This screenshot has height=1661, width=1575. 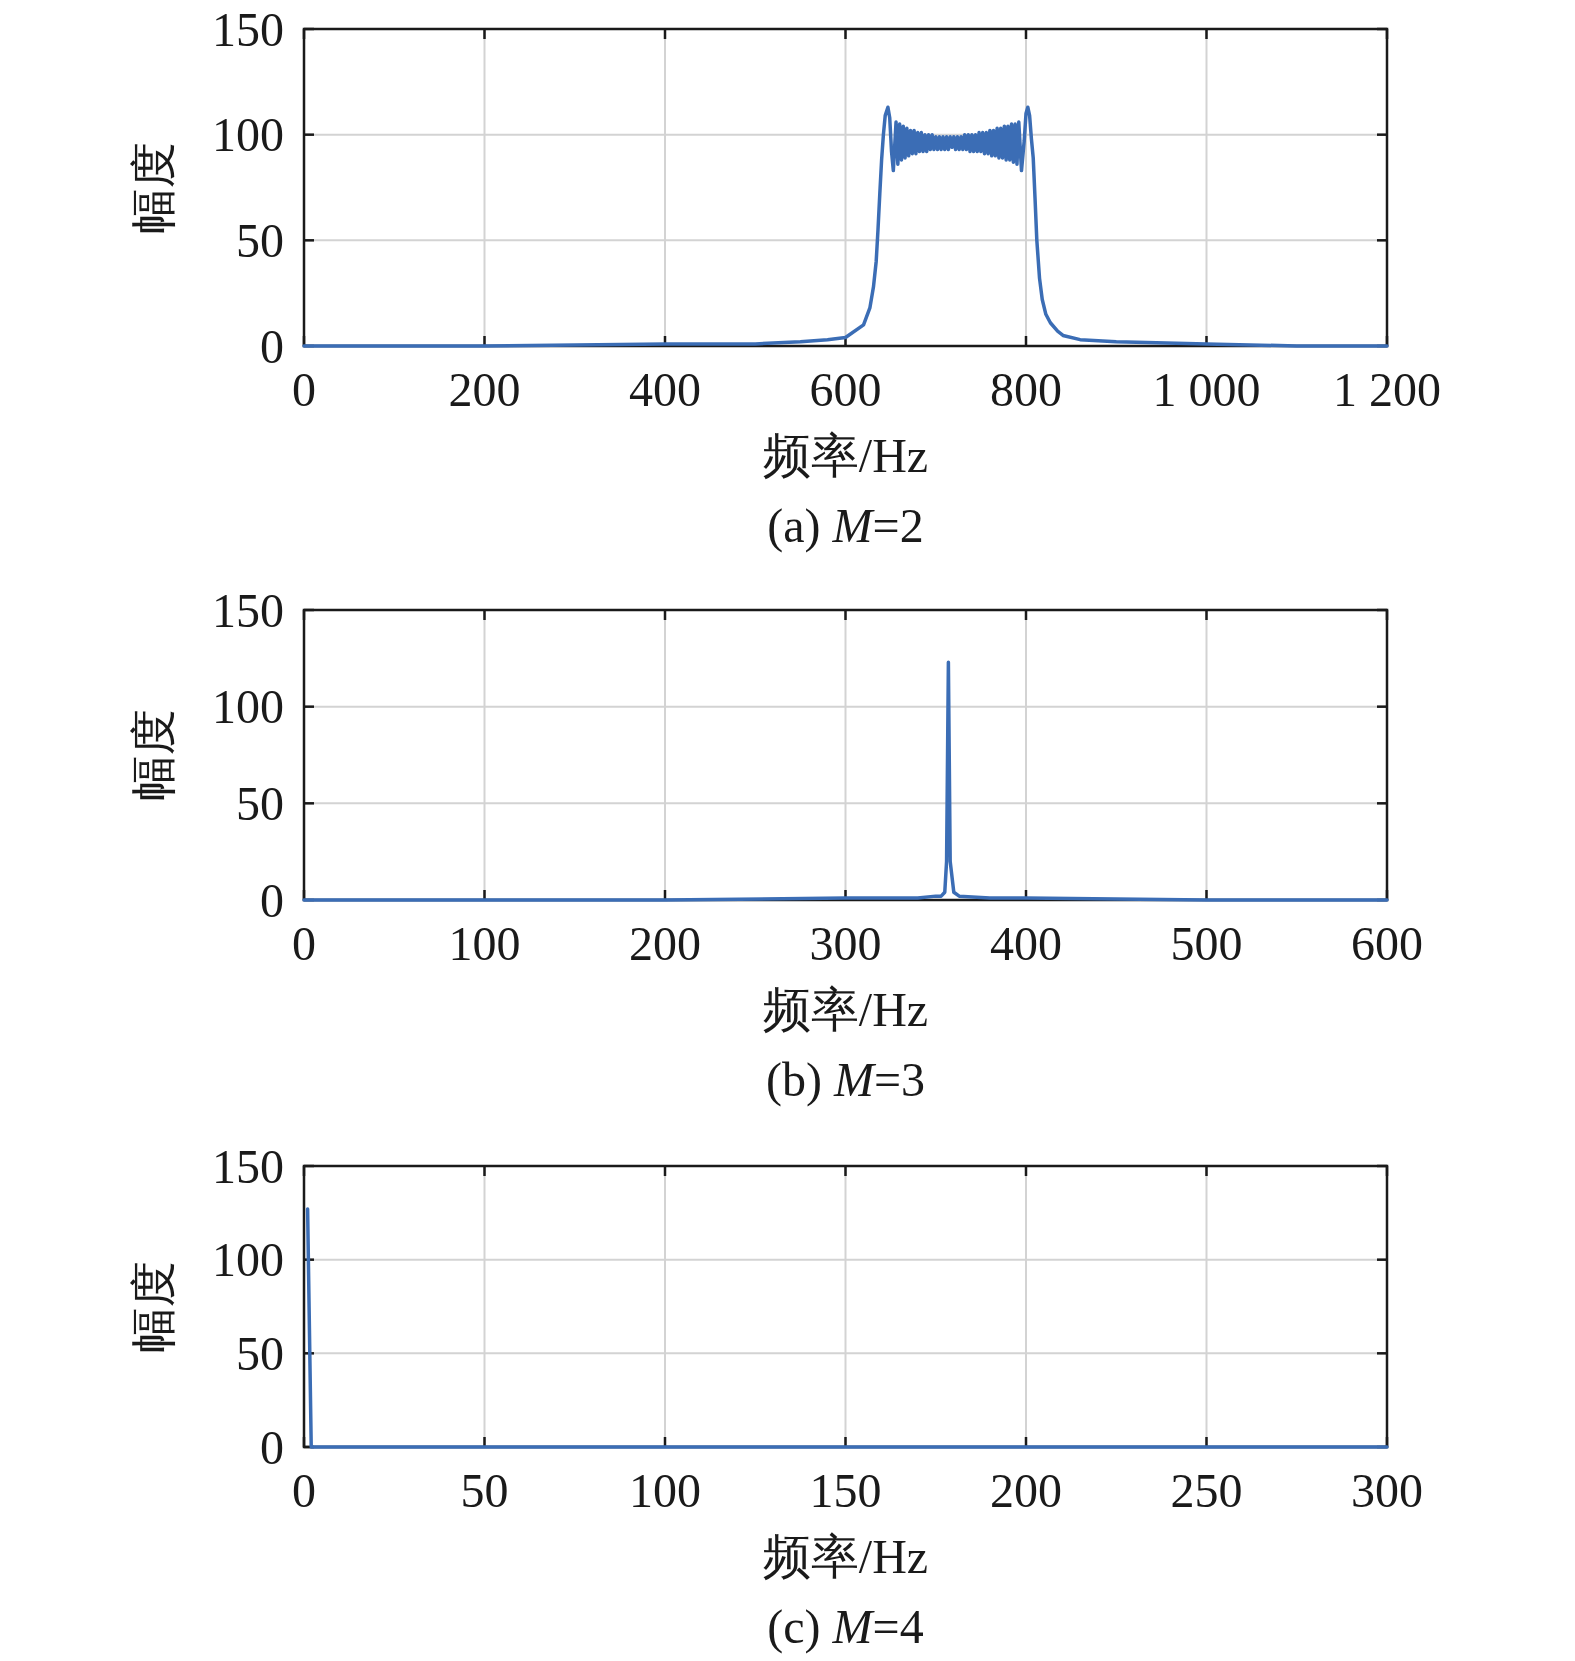 I want to click on x-tick-label: 500, so click(x=1206, y=943).